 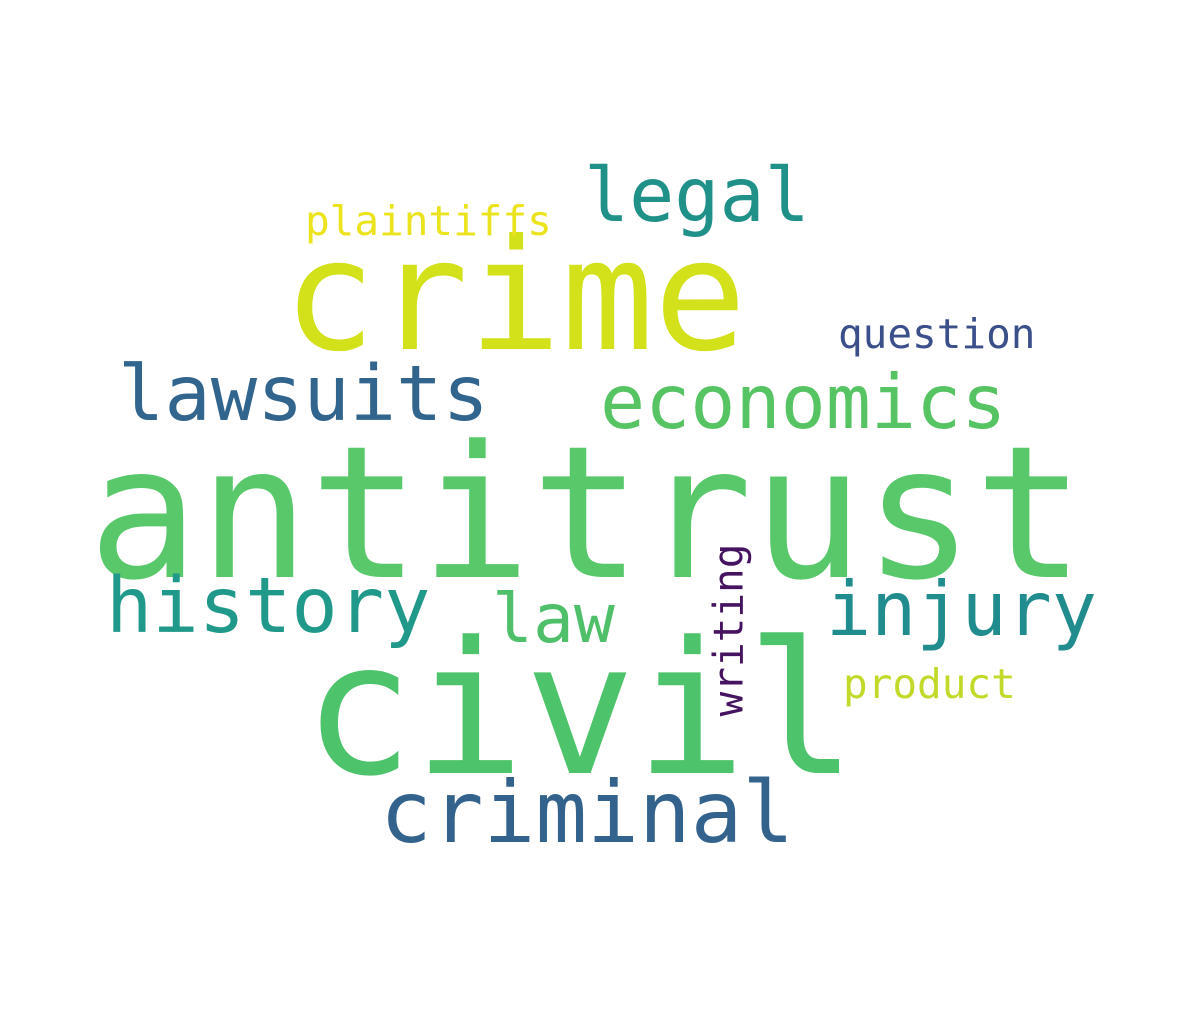 I want to click on word-product: product, so click(x=929, y=684).